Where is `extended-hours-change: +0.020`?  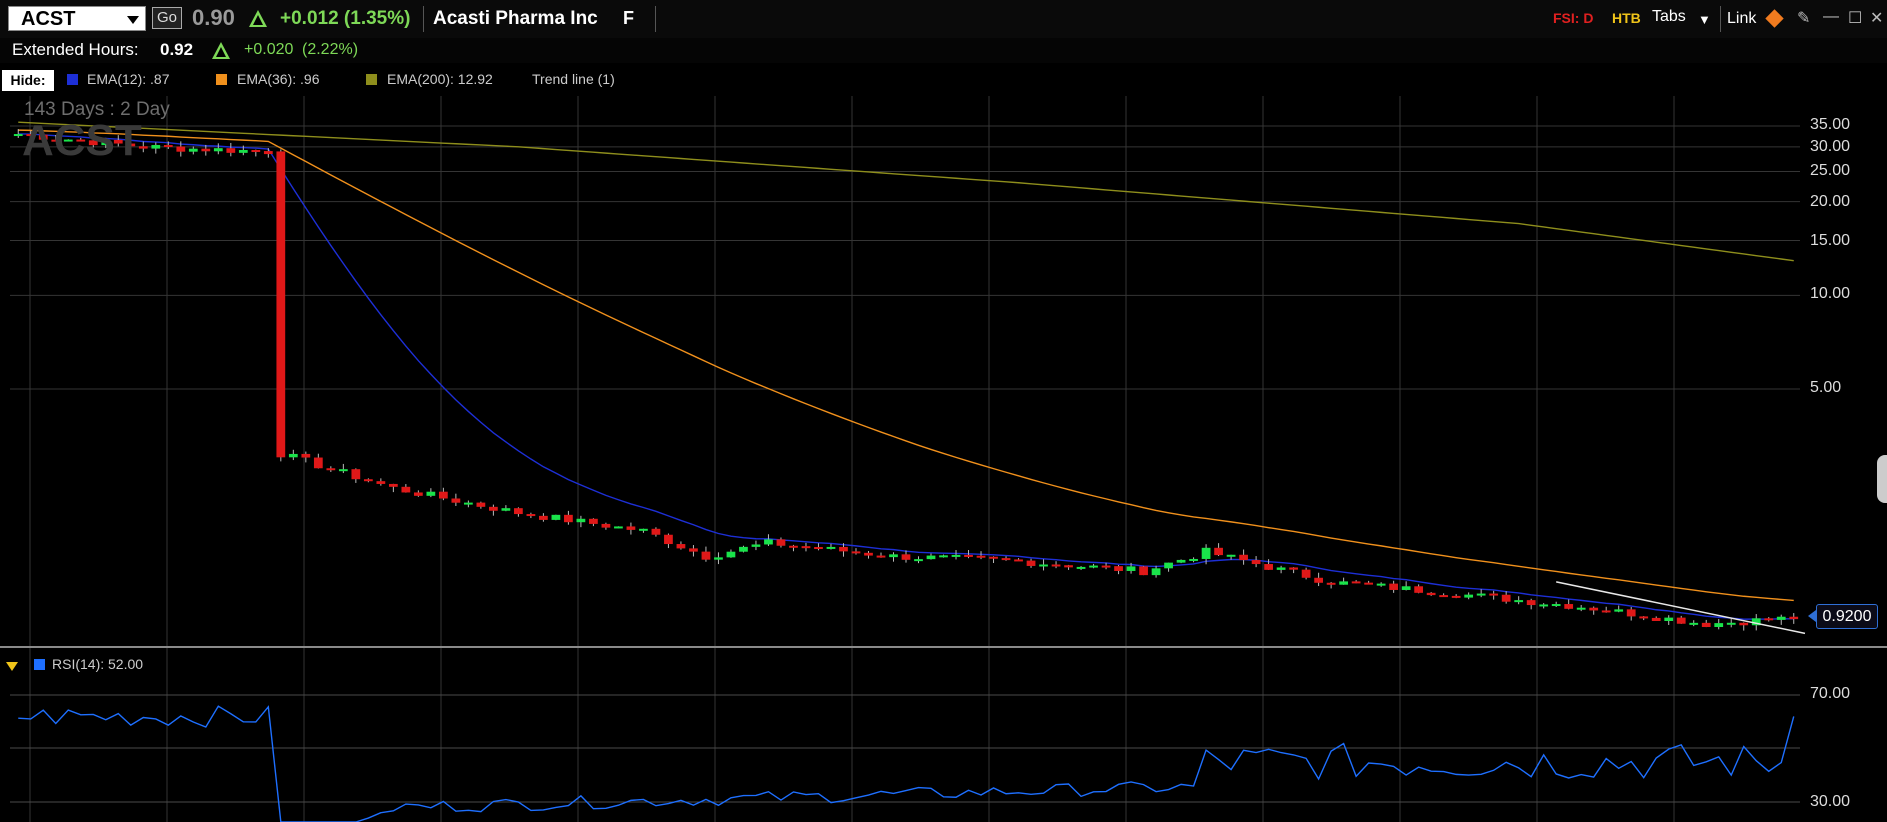
extended-hours-change: +0.020 is located at coordinates (269, 49).